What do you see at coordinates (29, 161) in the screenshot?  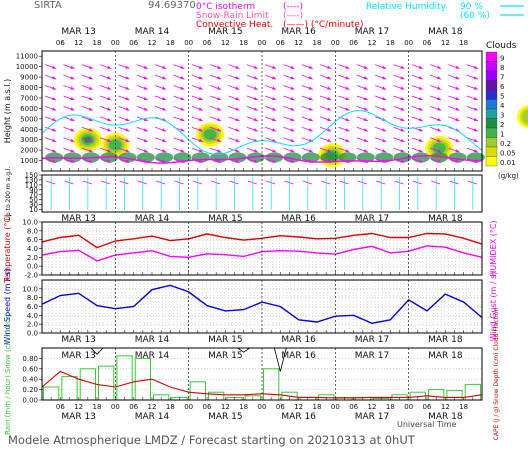 I see `y-tick-label: 1000` at bounding box center [29, 161].